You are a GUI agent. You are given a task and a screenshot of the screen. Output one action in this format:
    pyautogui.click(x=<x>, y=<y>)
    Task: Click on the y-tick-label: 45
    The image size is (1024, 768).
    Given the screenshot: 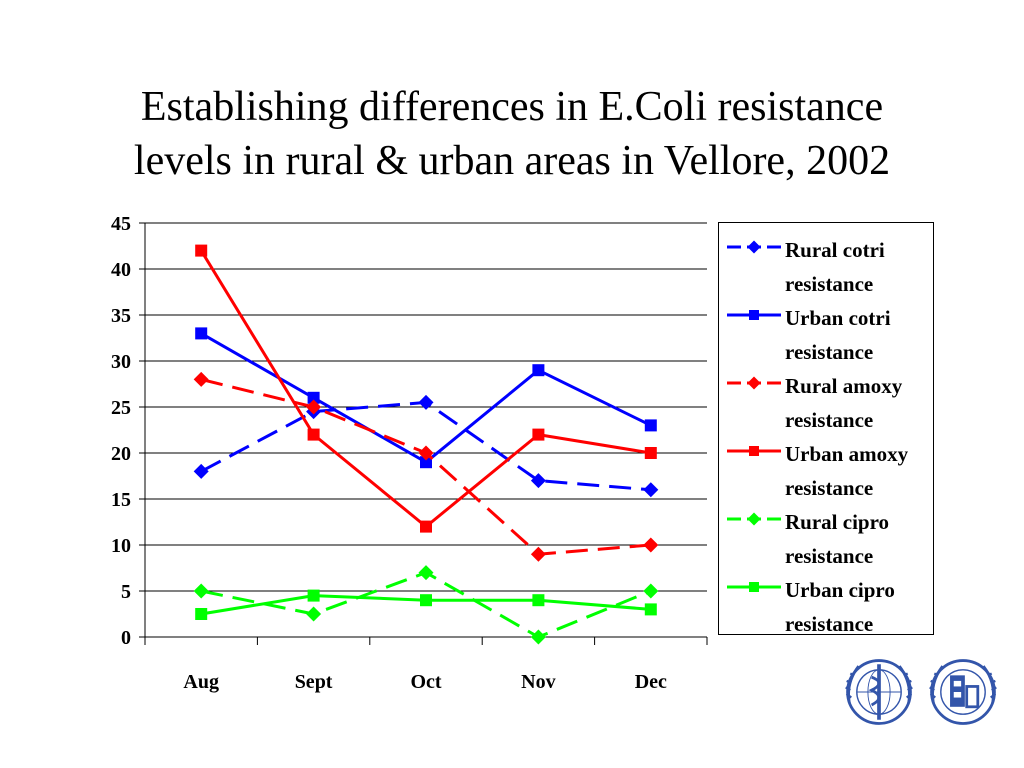 What is the action you would take?
    pyautogui.click(x=121, y=224)
    